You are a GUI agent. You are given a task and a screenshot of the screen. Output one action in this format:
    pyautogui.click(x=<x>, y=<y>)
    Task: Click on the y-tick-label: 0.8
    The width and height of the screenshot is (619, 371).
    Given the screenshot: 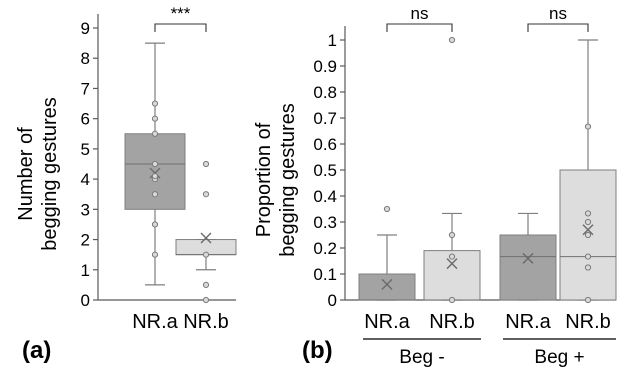 What is the action you would take?
    pyautogui.click(x=325, y=92)
    